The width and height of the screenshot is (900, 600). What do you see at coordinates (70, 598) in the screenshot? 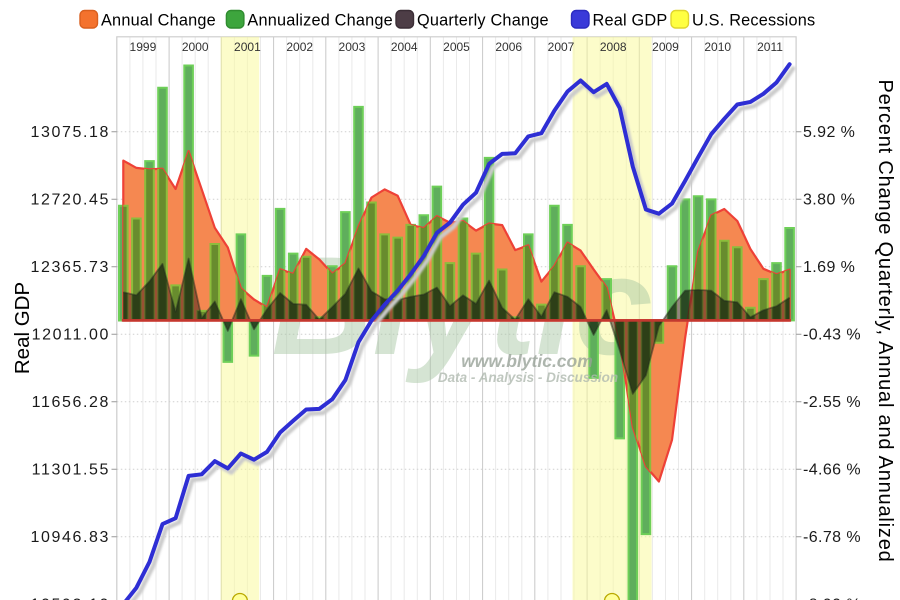
I see `svg-text: 10592.10` at bounding box center [70, 598].